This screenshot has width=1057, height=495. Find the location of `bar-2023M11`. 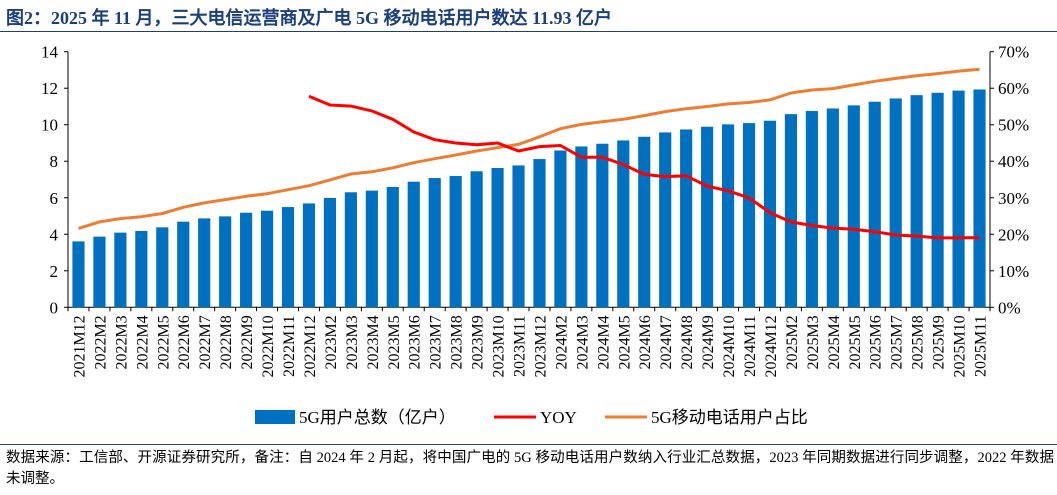

bar-2023M11 is located at coordinates (518, 236).